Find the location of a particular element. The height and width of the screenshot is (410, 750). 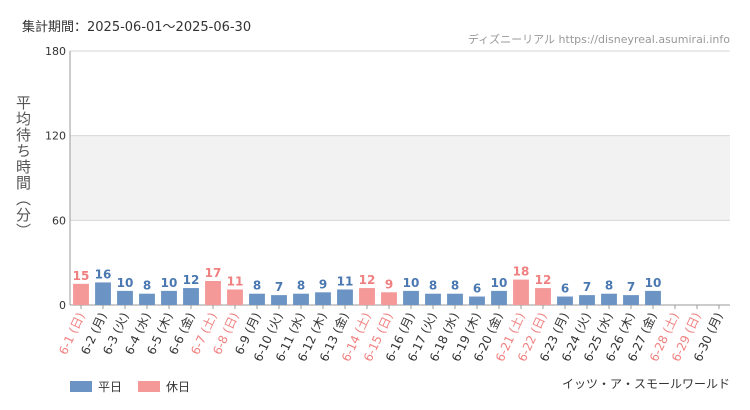

collection-period: 集計期間：2025-06-01～2025-06-30 is located at coordinates (137, 27).